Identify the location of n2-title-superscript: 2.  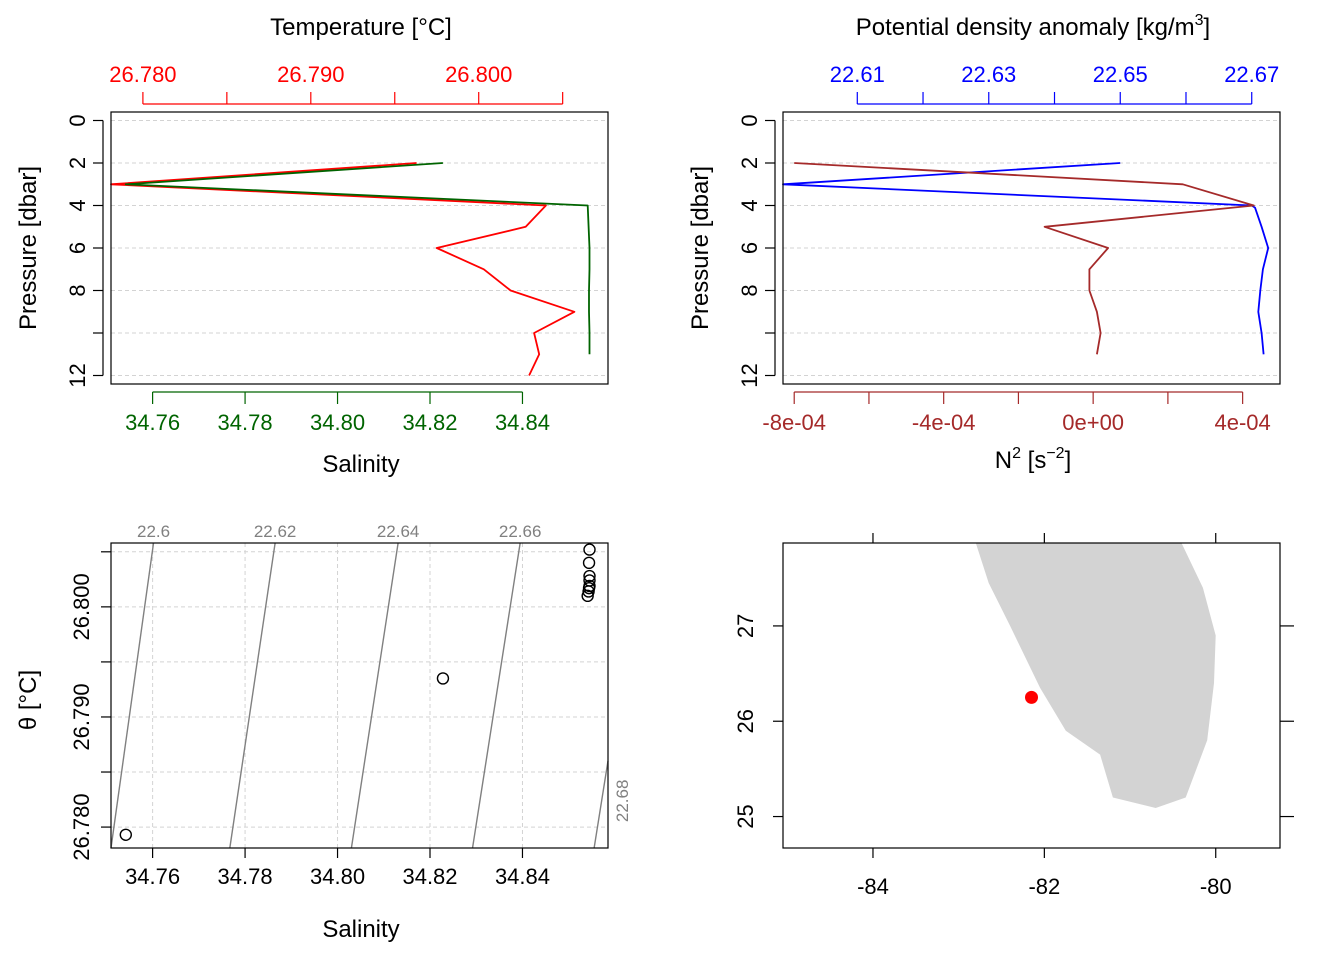
(1016, 453).